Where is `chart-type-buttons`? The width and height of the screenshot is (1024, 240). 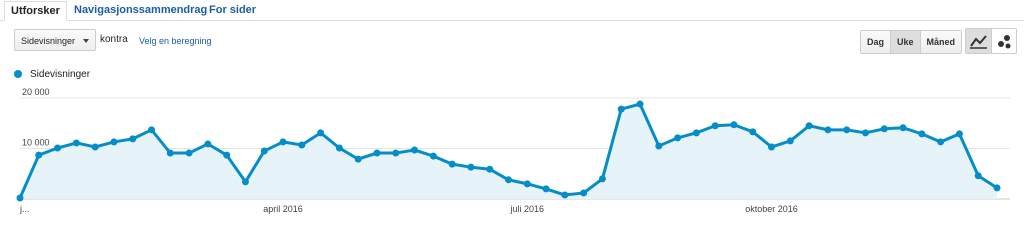 chart-type-buttons is located at coordinates (991, 41).